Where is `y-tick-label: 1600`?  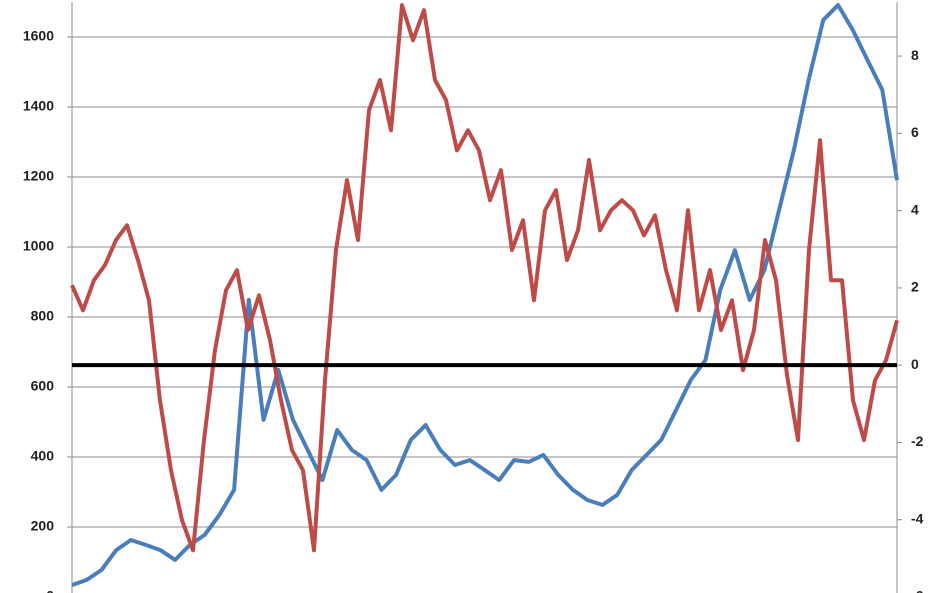
y-tick-label: 1600 is located at coordinates (38, 36).